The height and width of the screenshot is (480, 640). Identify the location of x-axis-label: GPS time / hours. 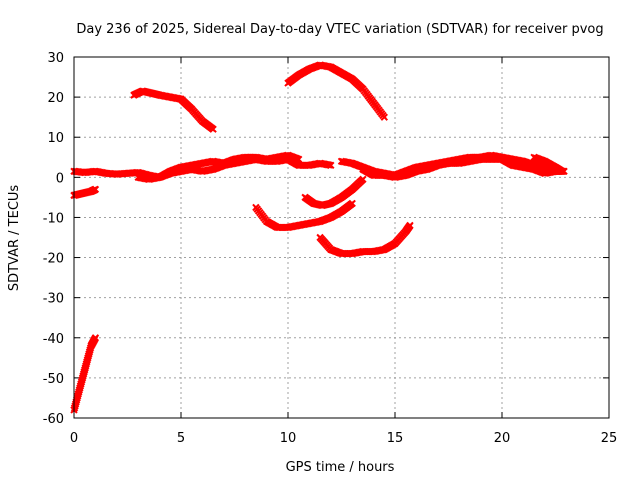
(340, 467).